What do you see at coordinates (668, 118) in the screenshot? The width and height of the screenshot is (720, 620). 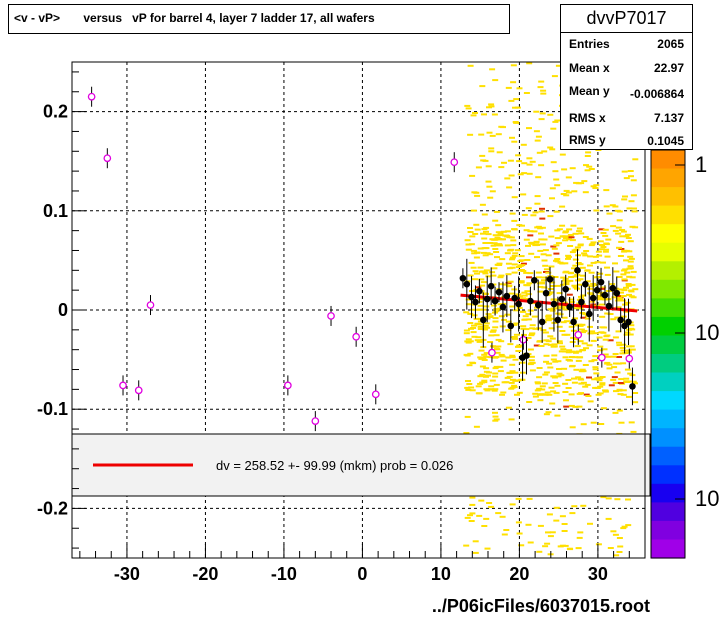 I see `stats-value-rms-x: 7.137` at bounding box center [668, 118].